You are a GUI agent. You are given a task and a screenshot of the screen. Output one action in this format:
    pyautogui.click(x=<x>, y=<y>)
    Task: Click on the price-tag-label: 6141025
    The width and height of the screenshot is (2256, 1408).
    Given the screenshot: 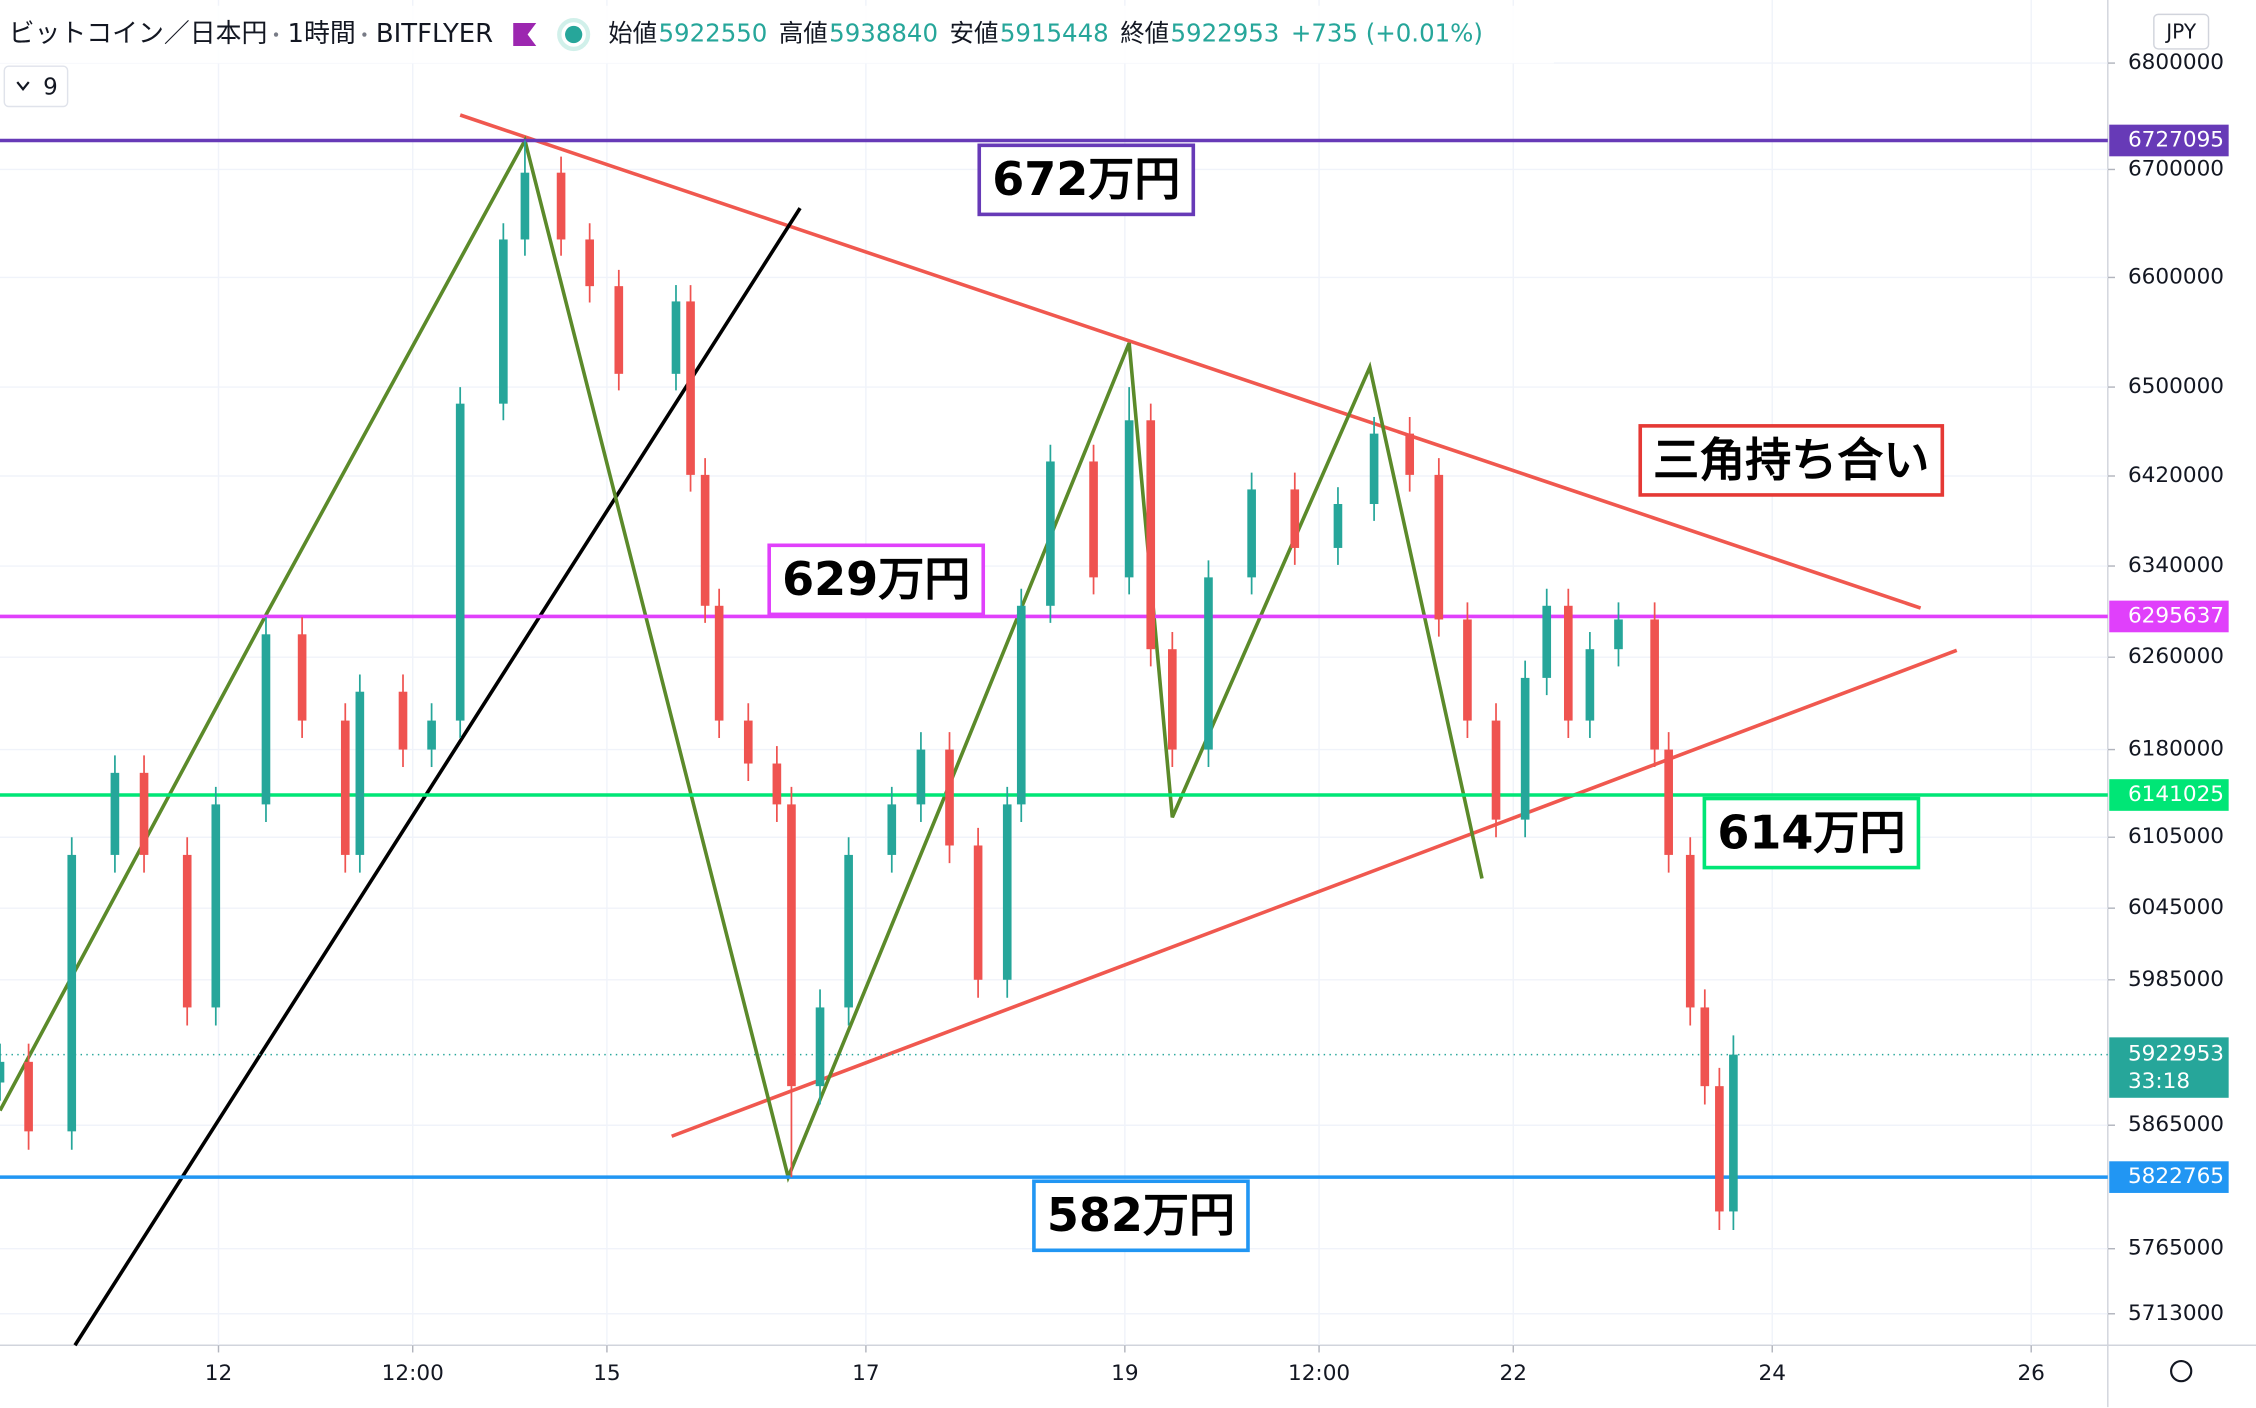 What is the action you would take?
    pyautogui.click(x=2176, y=794)
    